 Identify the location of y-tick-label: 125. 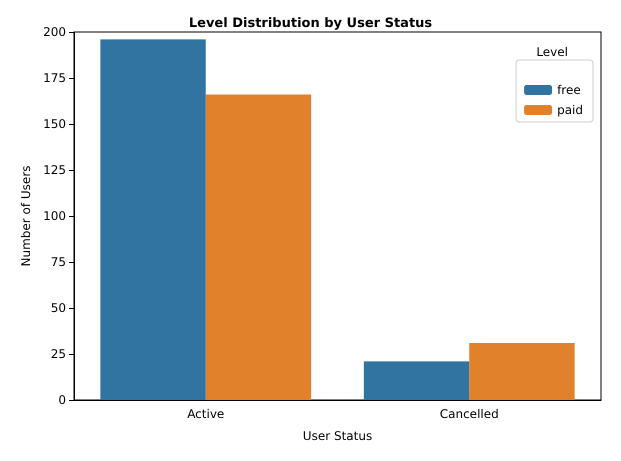
(54, 170).